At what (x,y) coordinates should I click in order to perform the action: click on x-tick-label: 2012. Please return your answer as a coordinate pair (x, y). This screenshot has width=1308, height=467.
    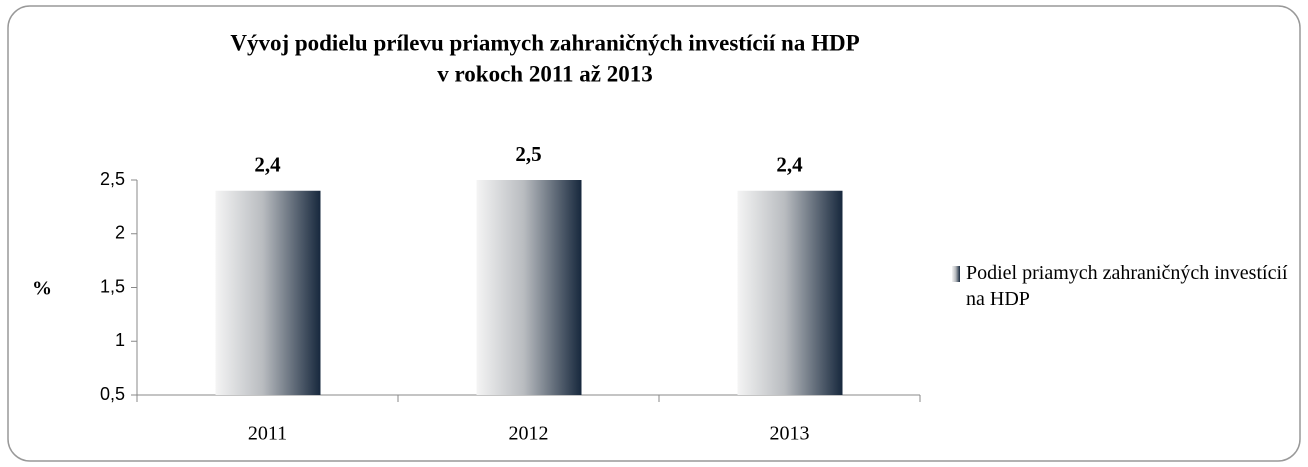
    Looking at the image, I should click on (529, 434).